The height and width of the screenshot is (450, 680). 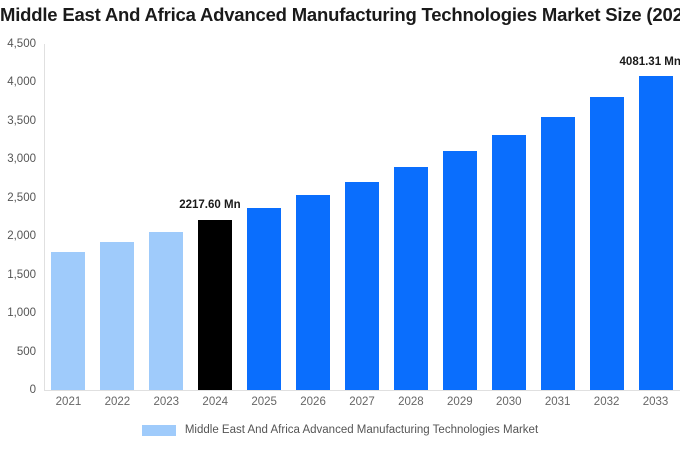 What do you see at coordinates (313, 402) in the screenshot?
I see `x-axis-tick-label: 2026` at bounding box center [313, 402].